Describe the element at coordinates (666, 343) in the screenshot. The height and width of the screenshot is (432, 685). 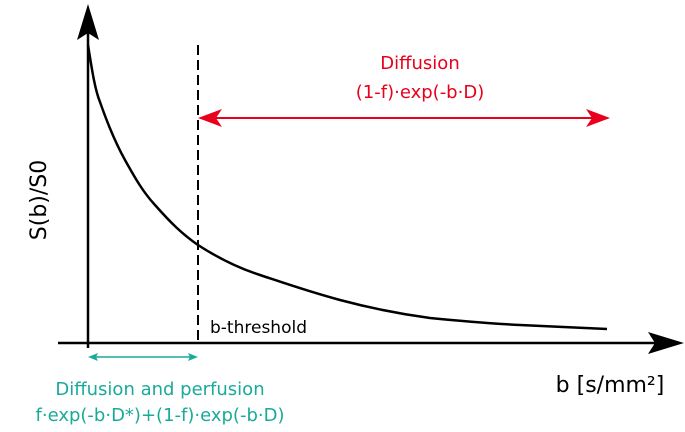
I see `x-arrowhead` at that location.